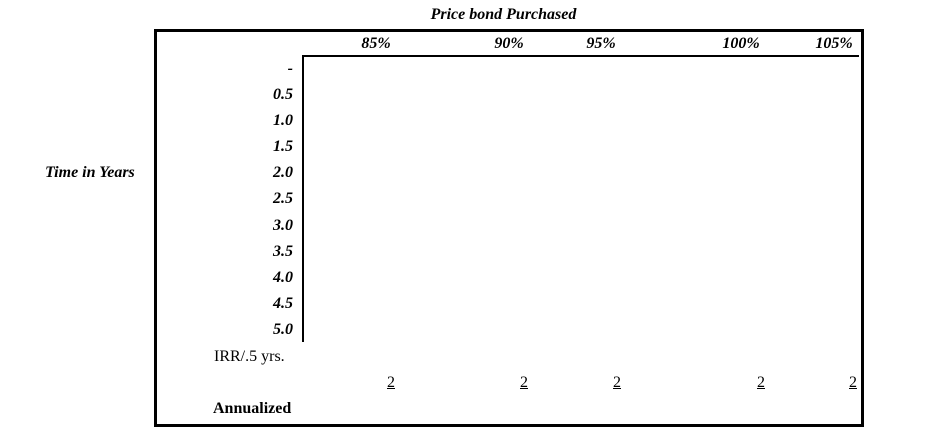 This screenshot has width=950, height=438. Describe the element at coordinates (376, 43) in the screenshot. I see `column-header-85: 85%` at that location.